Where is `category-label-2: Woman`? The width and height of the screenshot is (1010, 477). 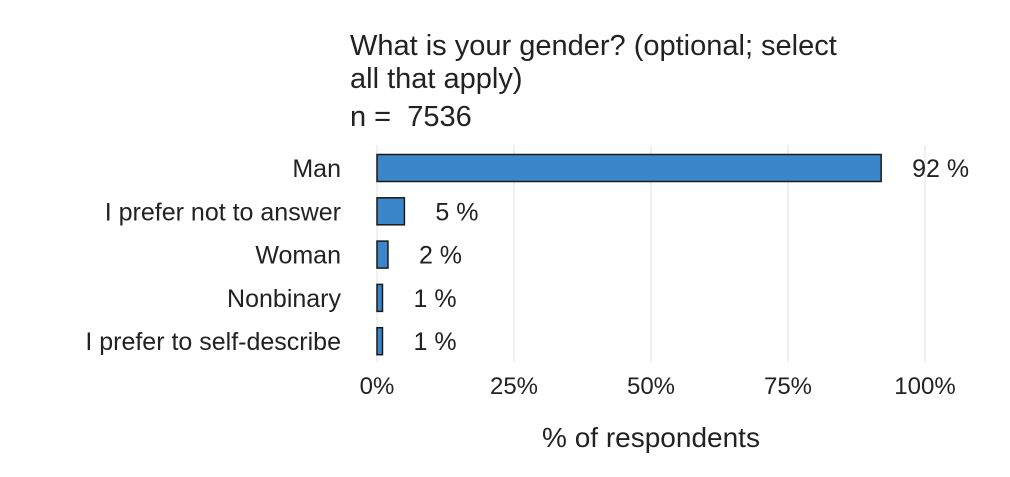
category-label-2: Woman is located at coordinates (298, 256).